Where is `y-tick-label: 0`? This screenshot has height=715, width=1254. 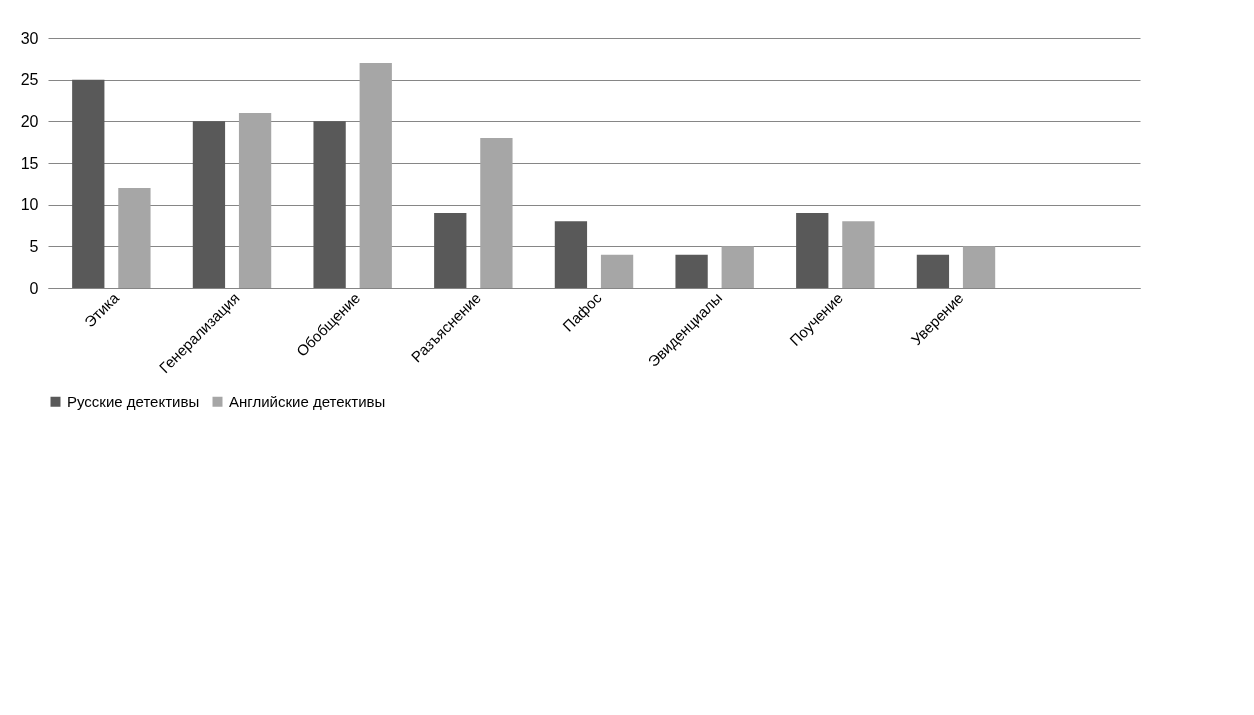
y-tick-label: 0 is located at coordinates (34, 288).